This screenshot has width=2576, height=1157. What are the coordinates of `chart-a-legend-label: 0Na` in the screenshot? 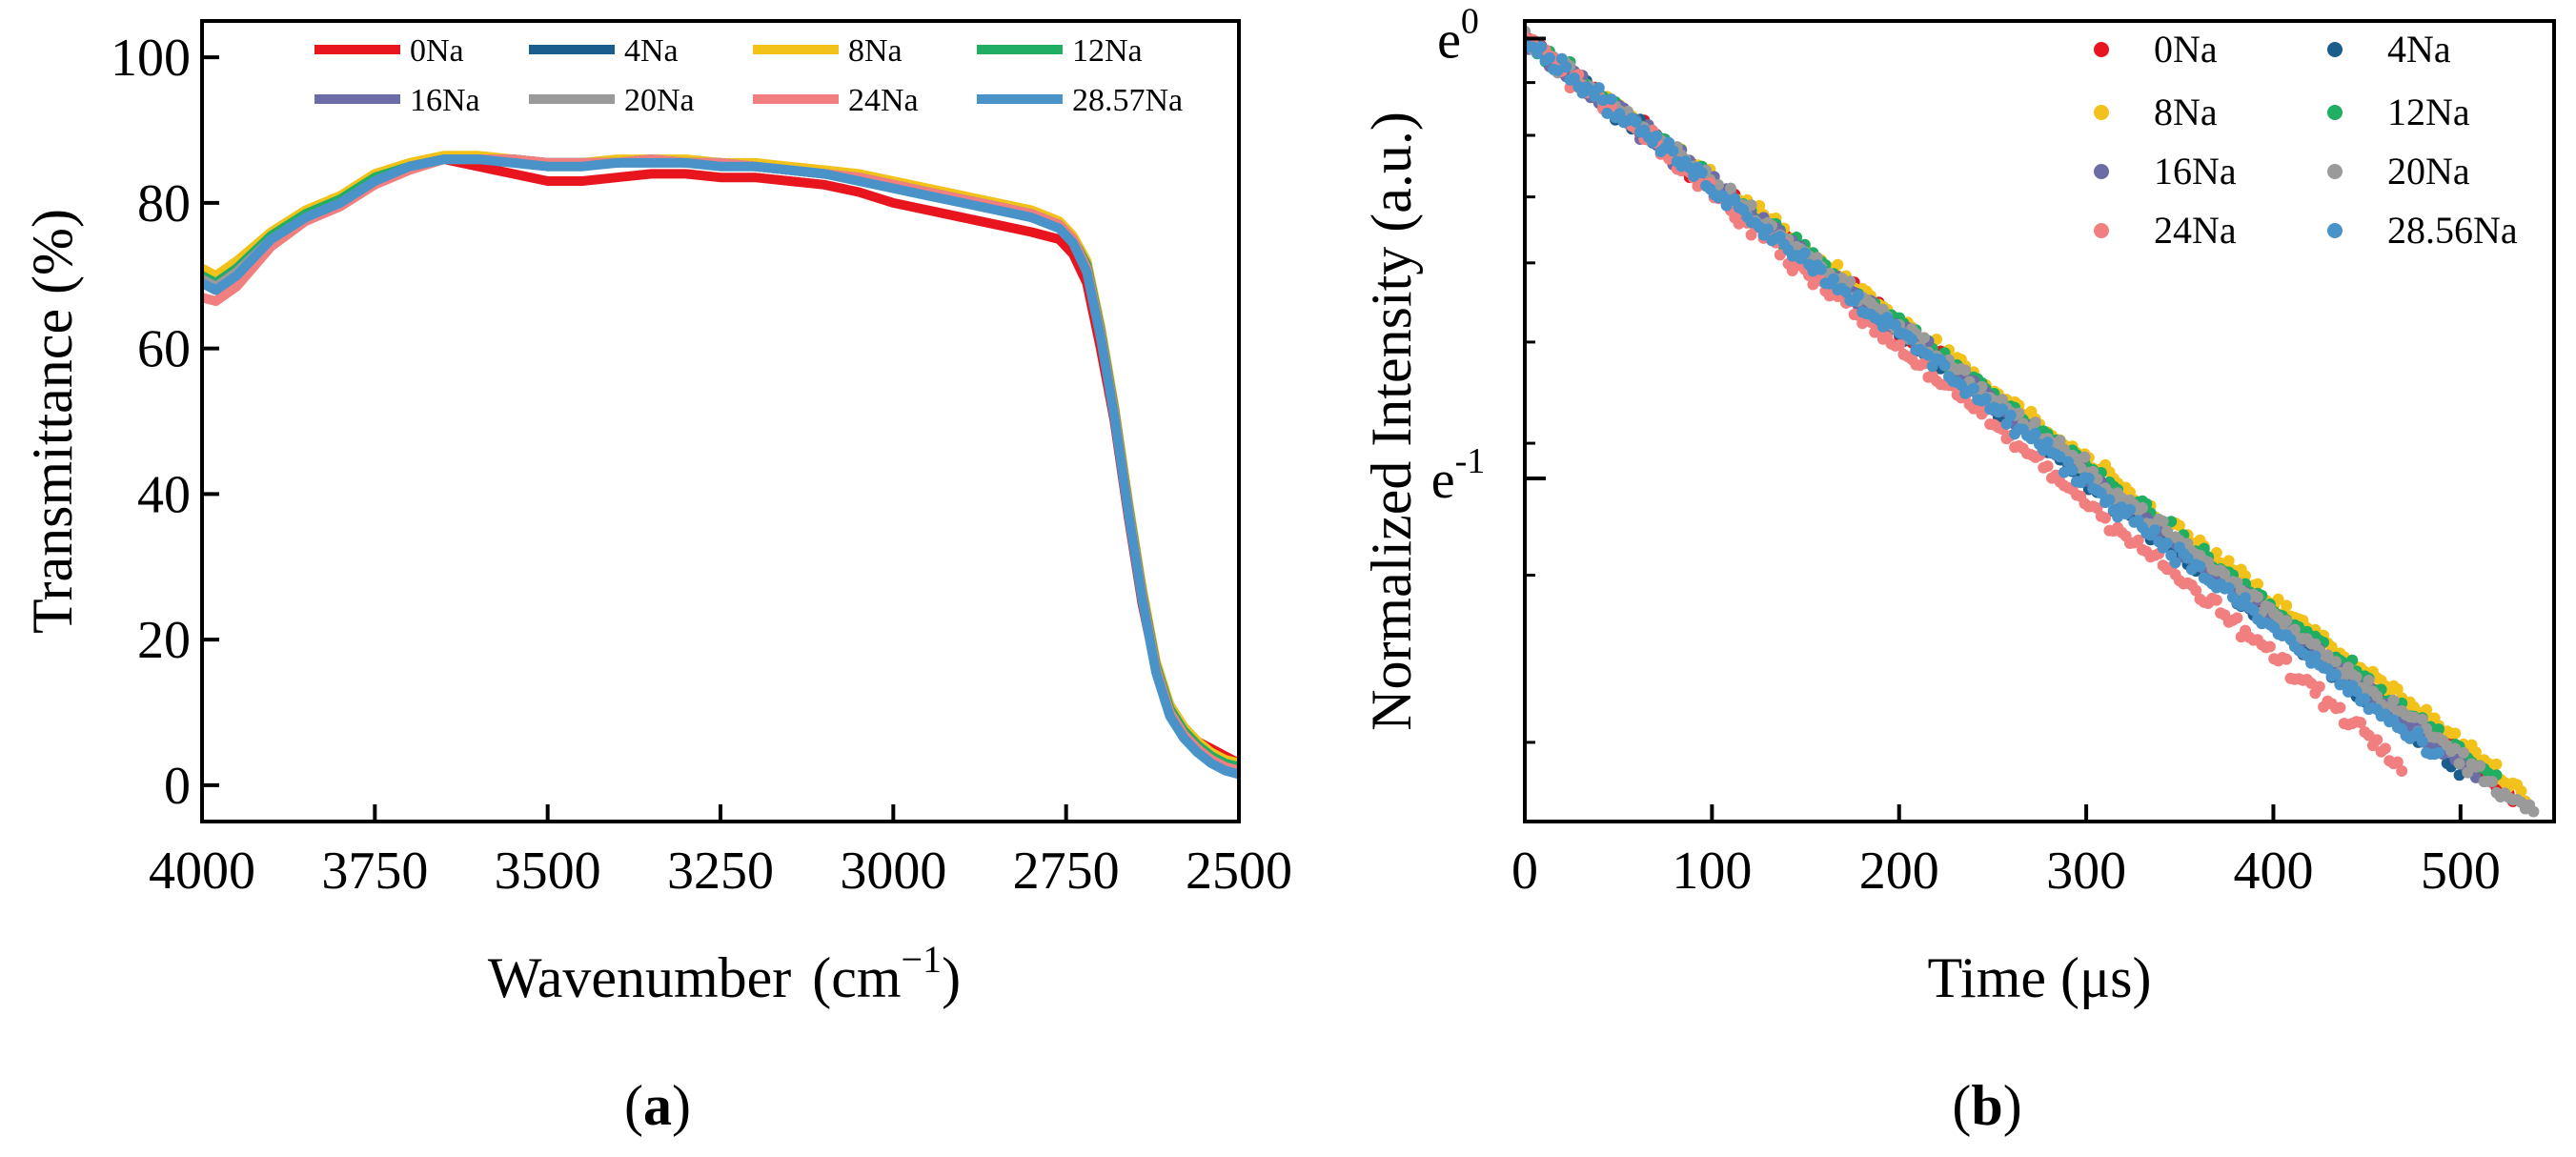 It's located at (437, 51).